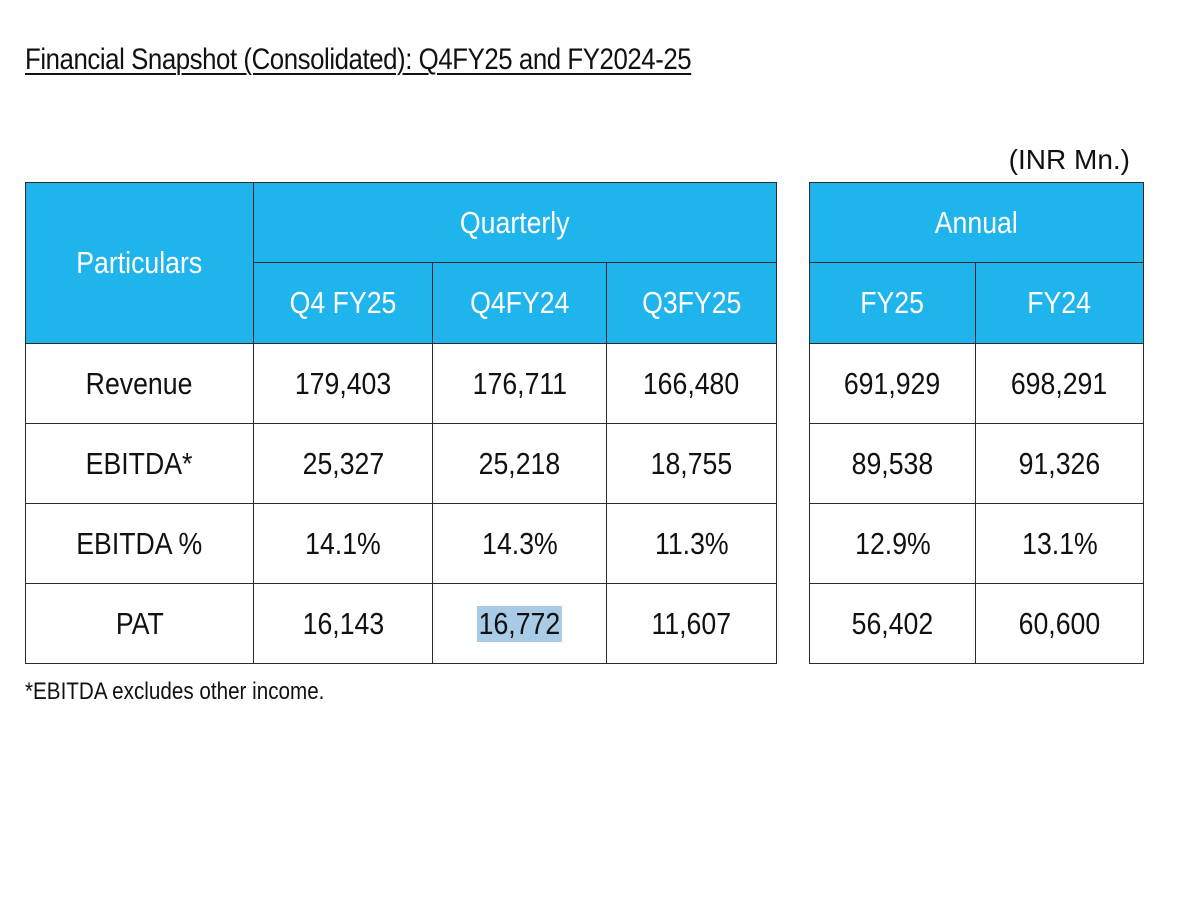 The width and height of the screenshot is (1200, 900). What do you see at coordinates (139, 263) in the screenshot?
I see `particulars-header: Particulars` at bounding box center [139, 263].